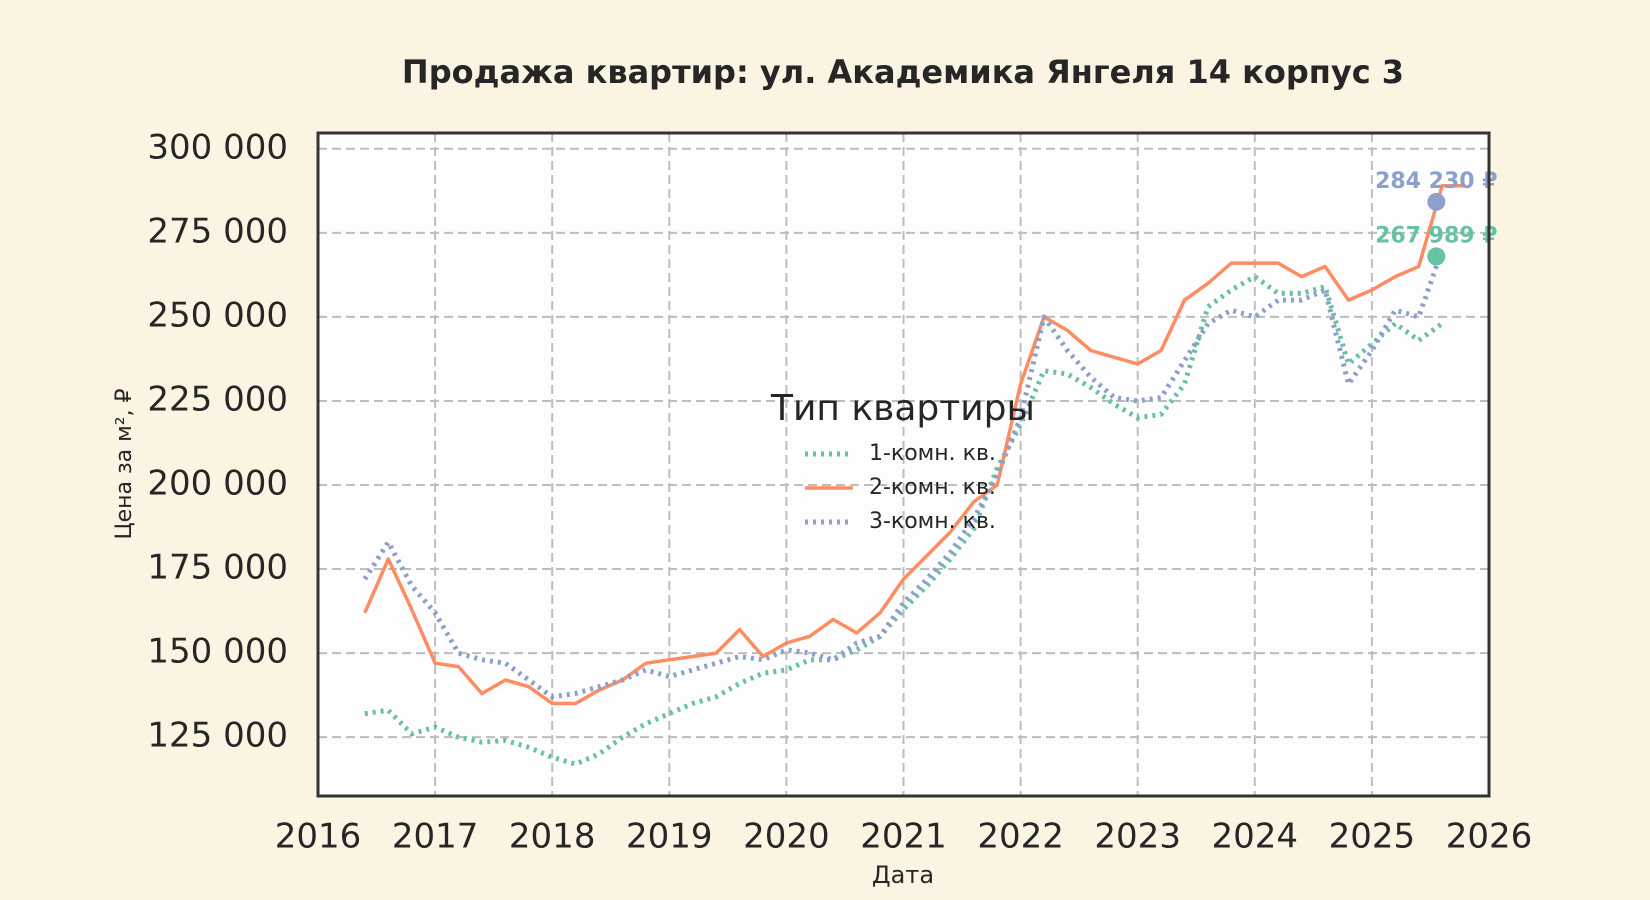 This screenshot has height=900, width=1650. Describe the element at coordinates (217, 315) in the screenshot. I see `y-tick-label: 250 000` at that location.